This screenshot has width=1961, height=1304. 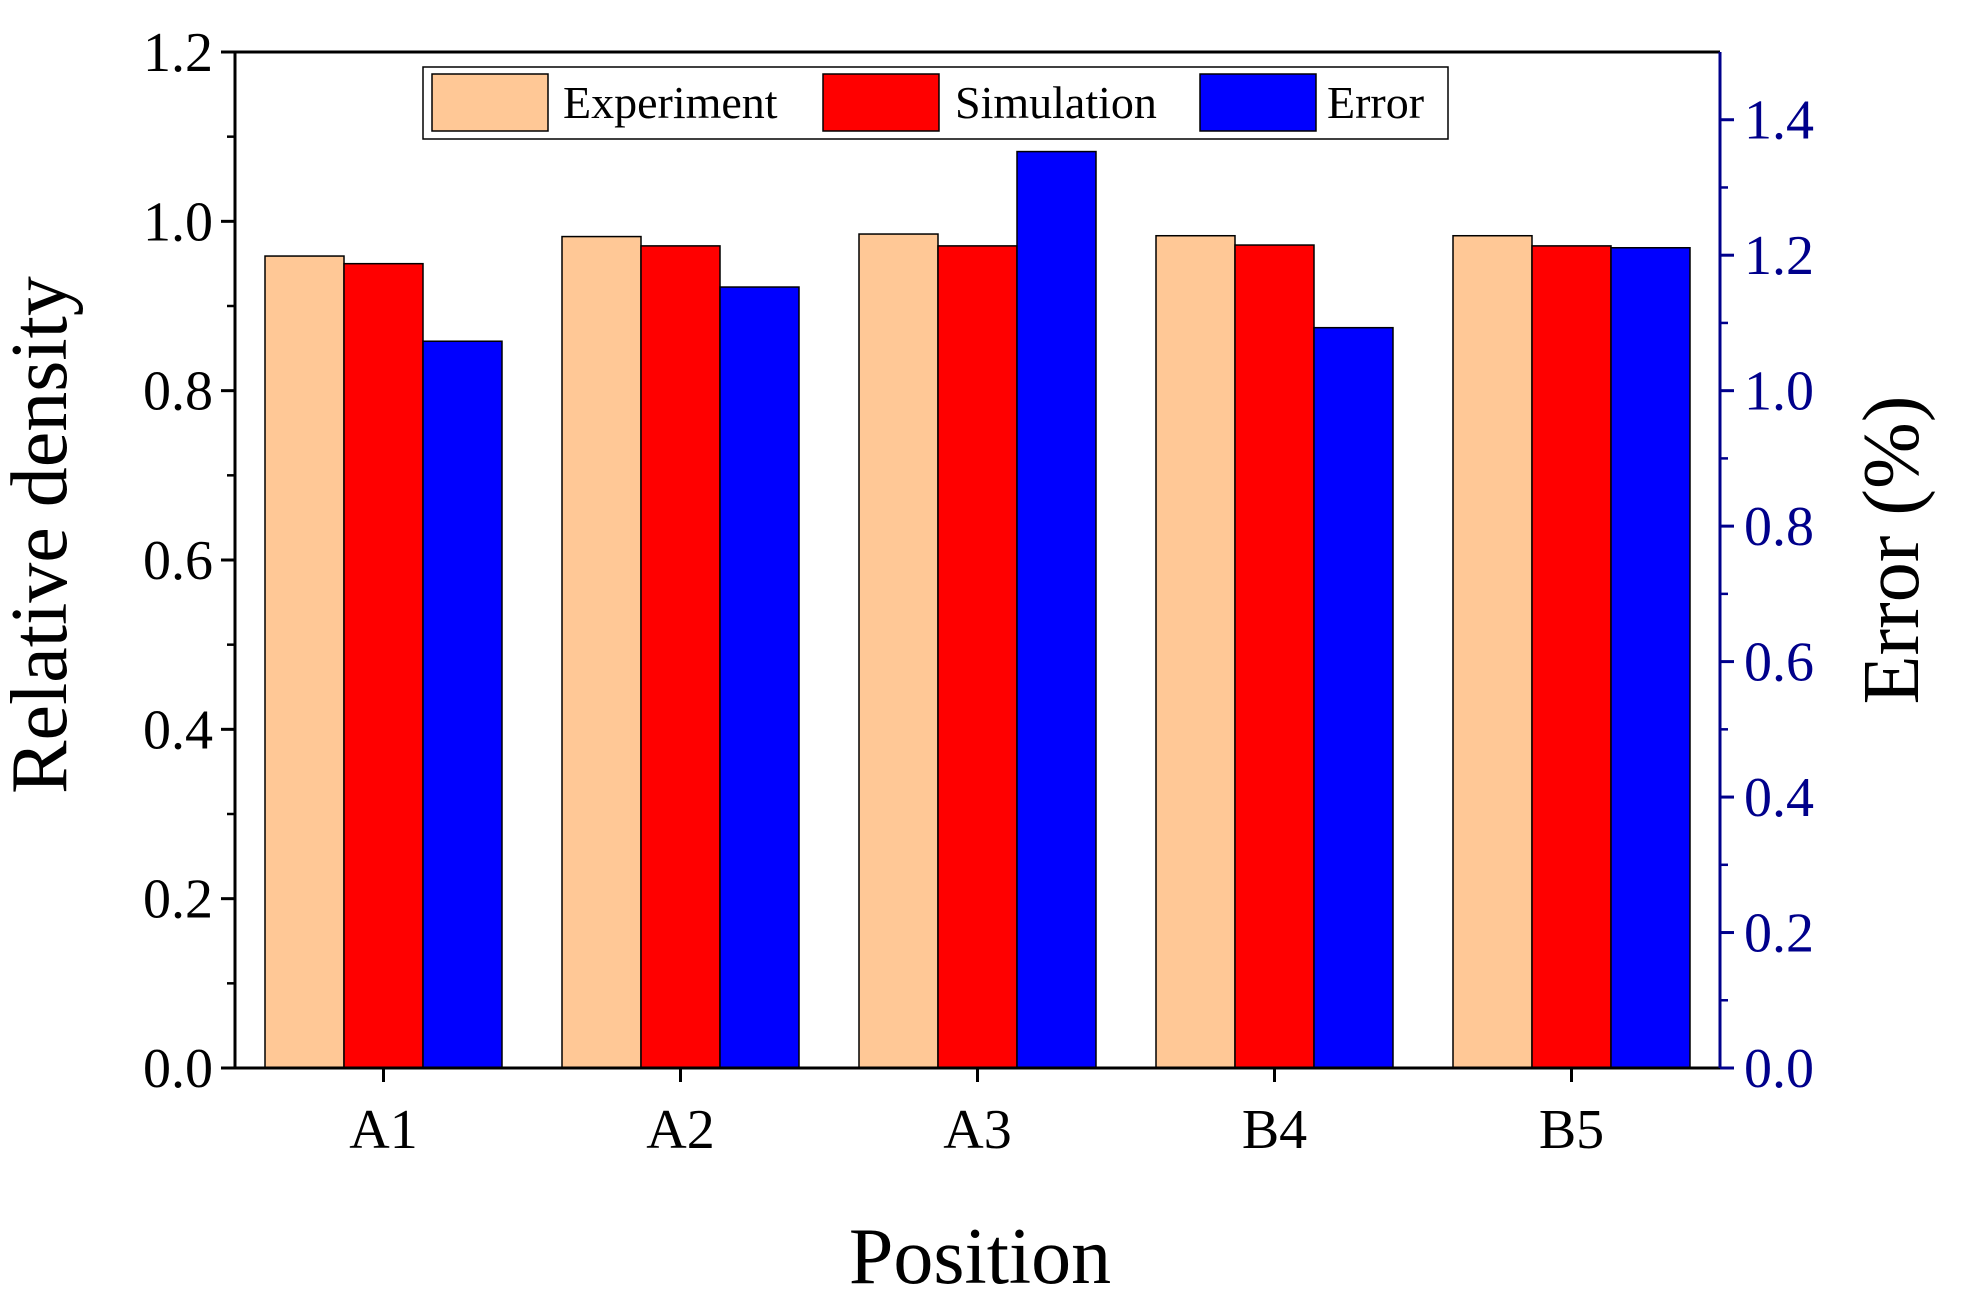 What do you see at coordinates (1492, 651) in the screenshot?
I see `bar-experiment-b5` at bounding box center [1492, 651].